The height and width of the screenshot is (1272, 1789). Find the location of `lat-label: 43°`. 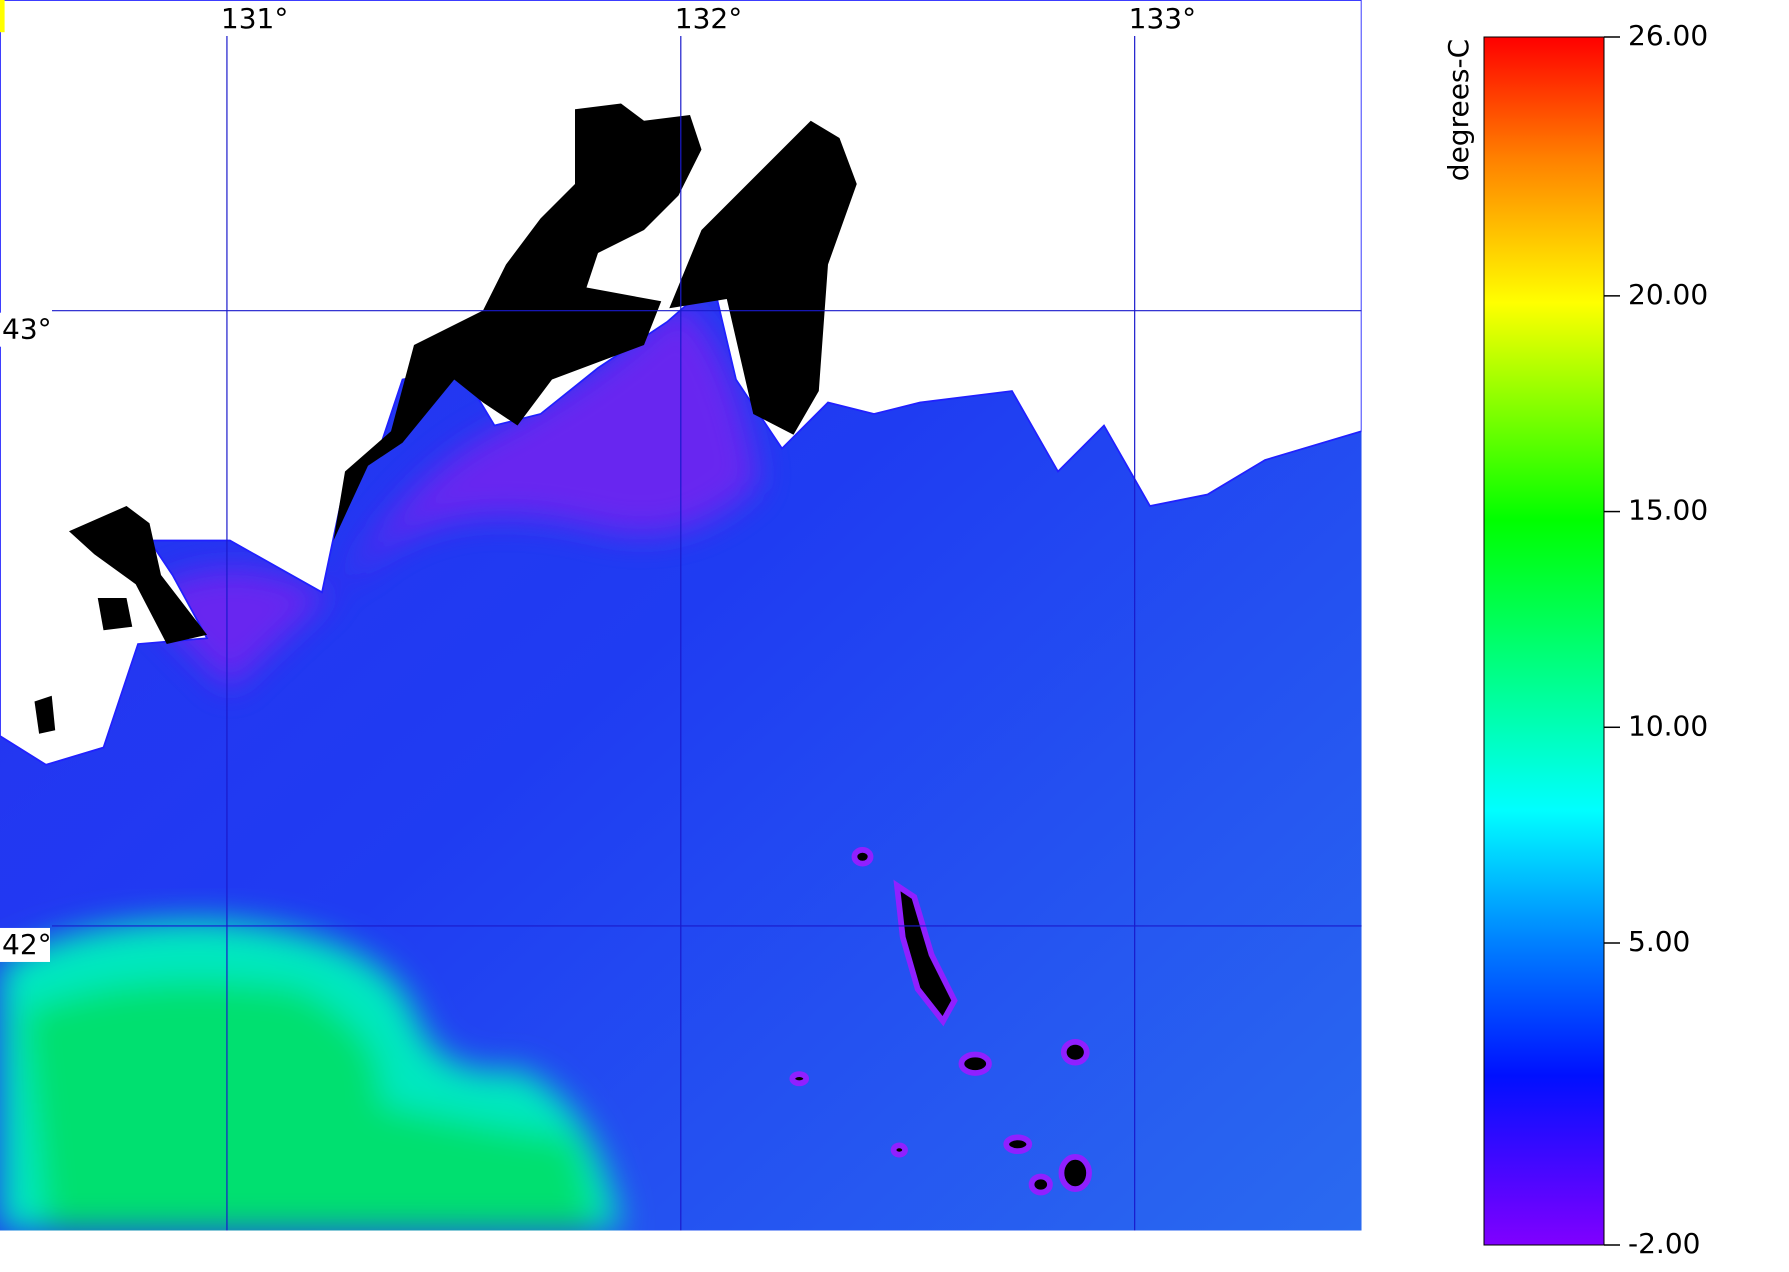

lat-label: 43° is located at coordinates (27, 329).